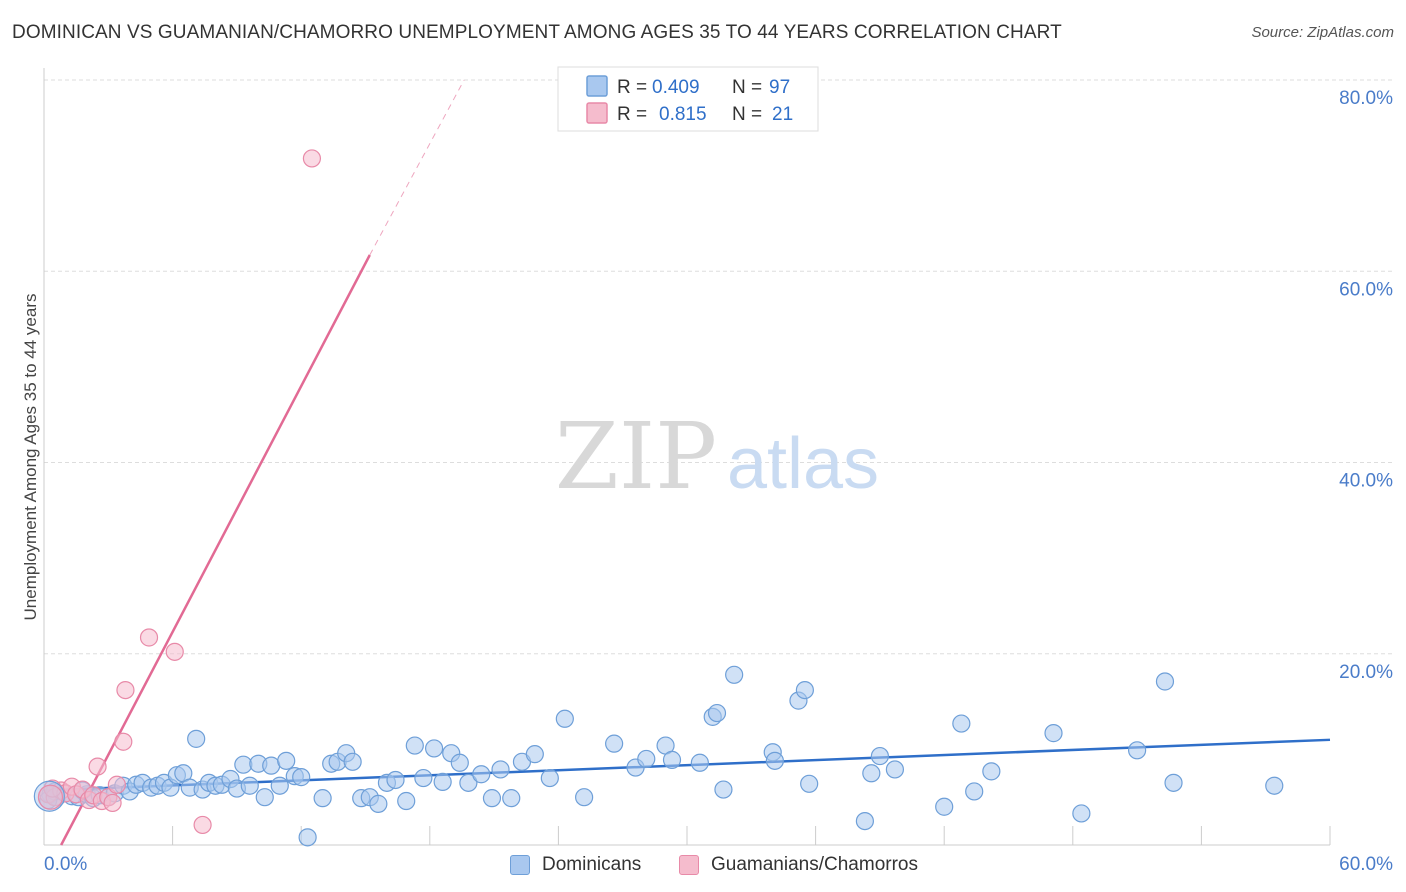  Describe the element at coordinates (814, 864) in the screenshot. I see `legend-bottom-label-guamanians: Guamanians/Chamorros` at that location.